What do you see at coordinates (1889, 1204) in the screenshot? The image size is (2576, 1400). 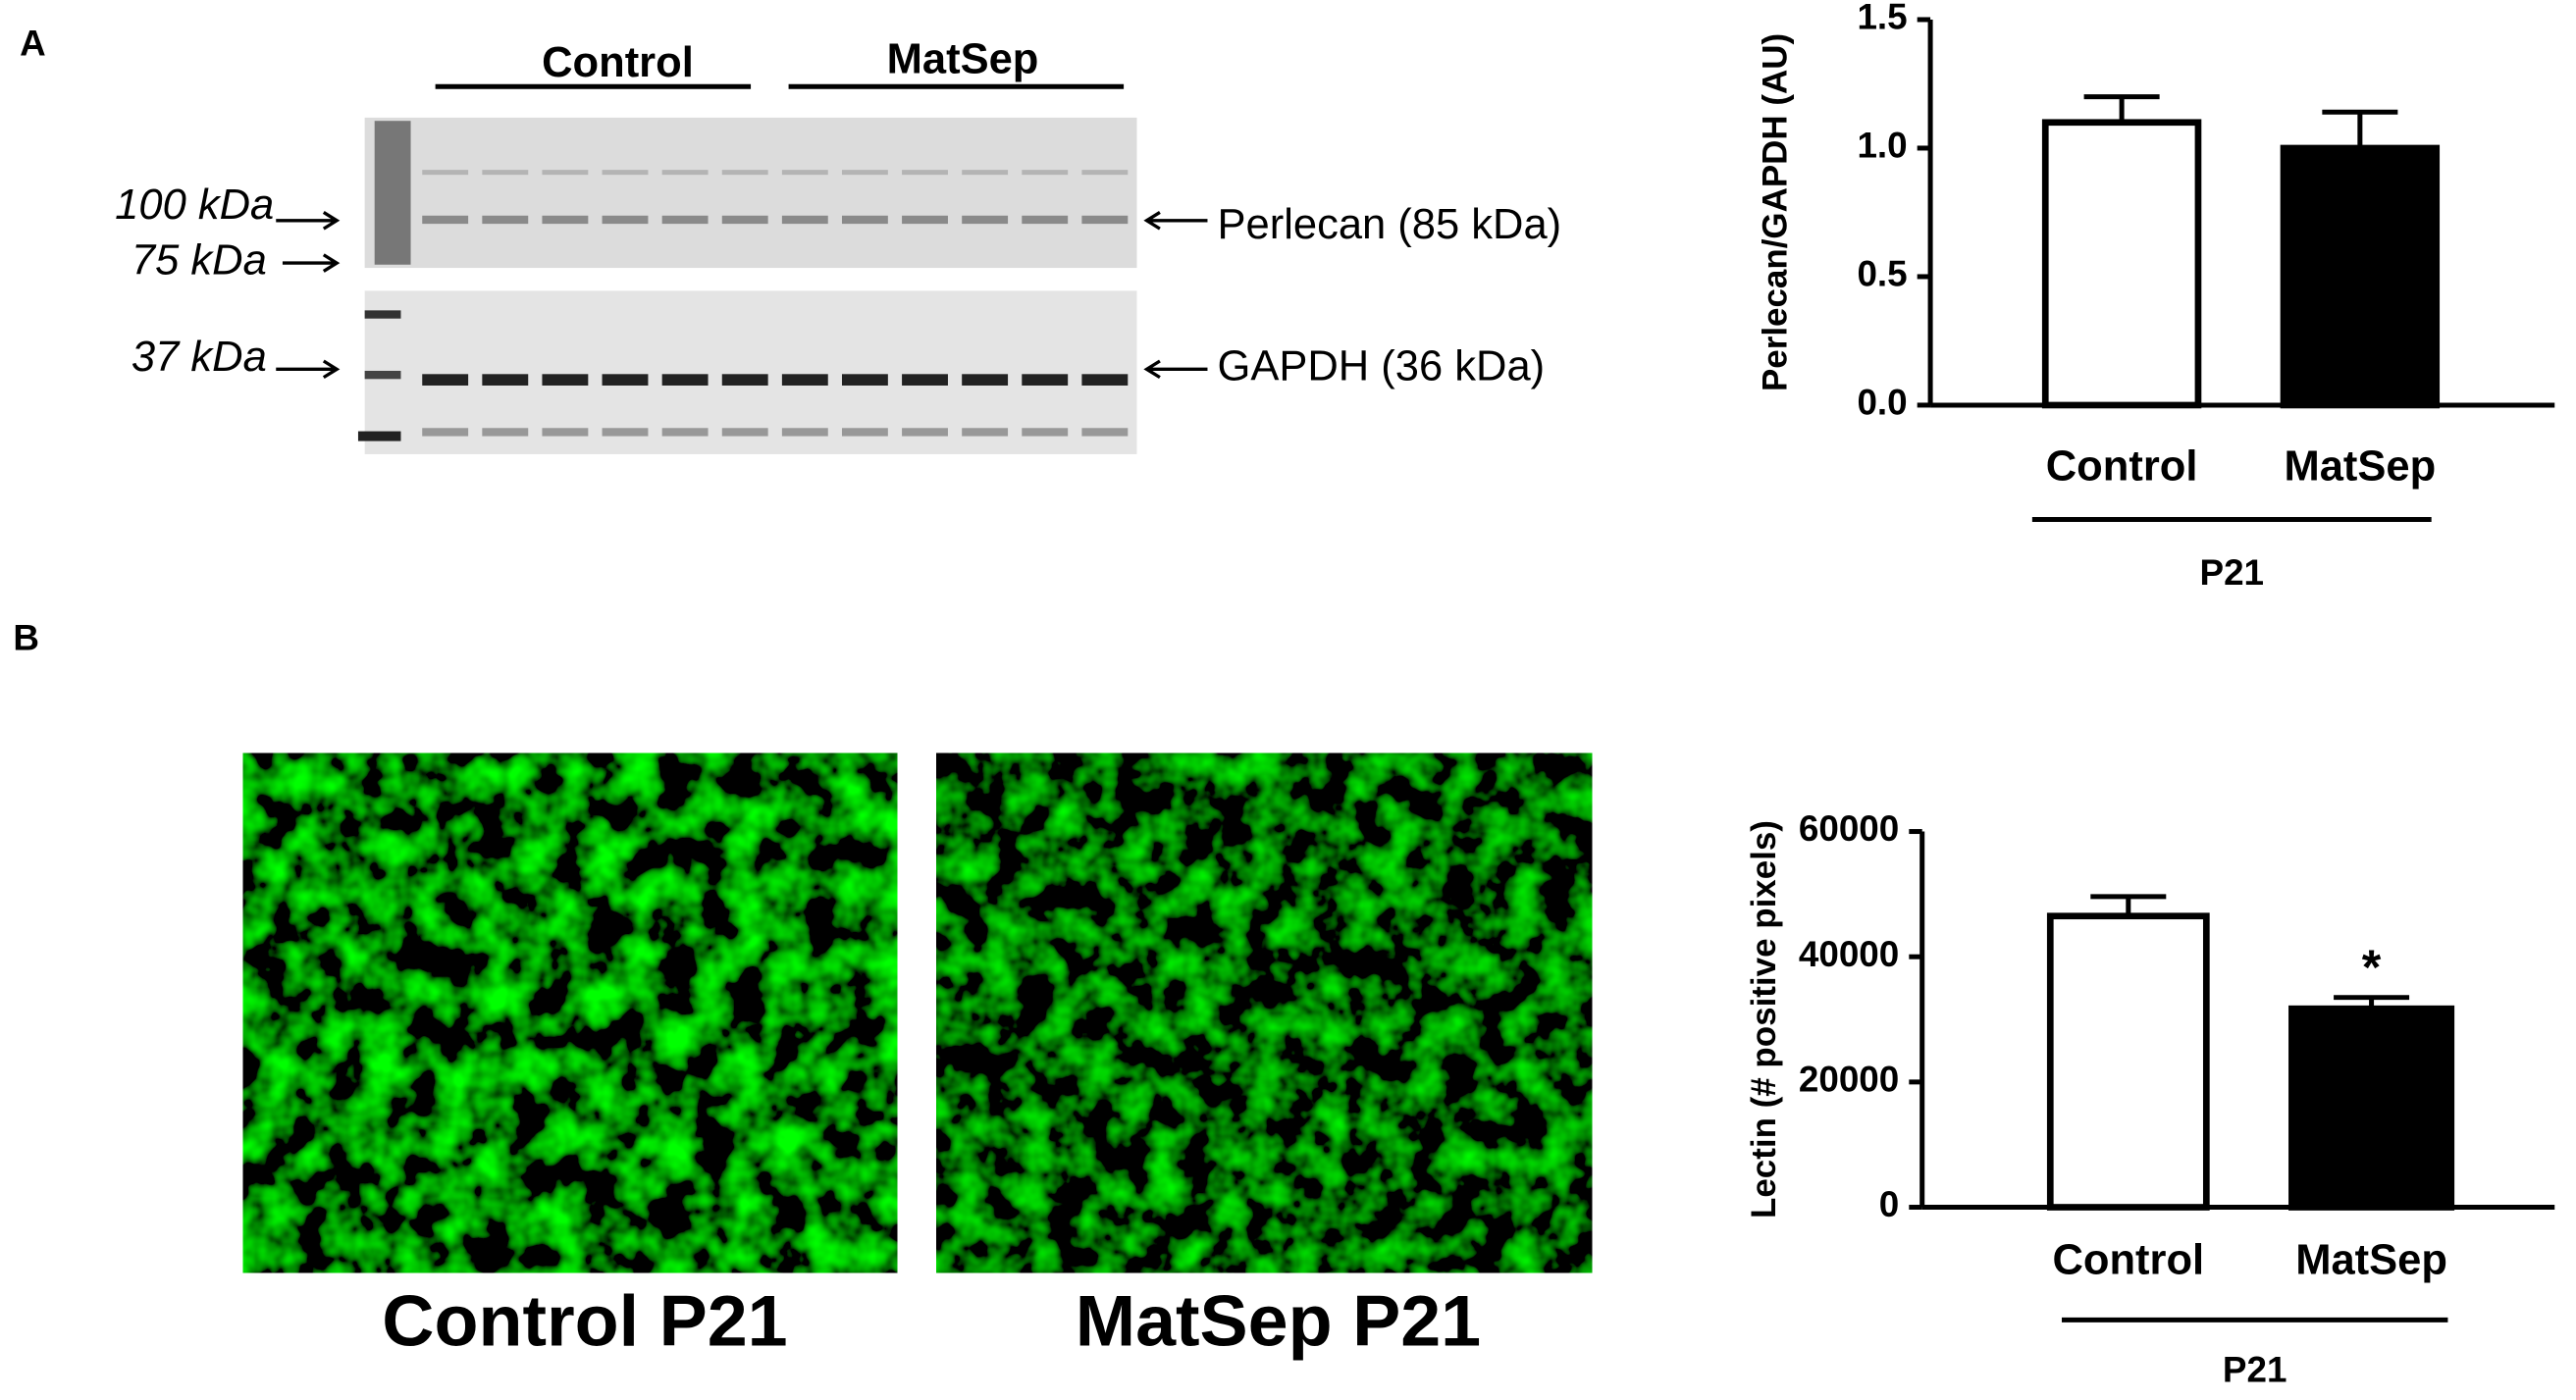 I see `y-tick-label: 0` at bounding box center [1889, 1204].